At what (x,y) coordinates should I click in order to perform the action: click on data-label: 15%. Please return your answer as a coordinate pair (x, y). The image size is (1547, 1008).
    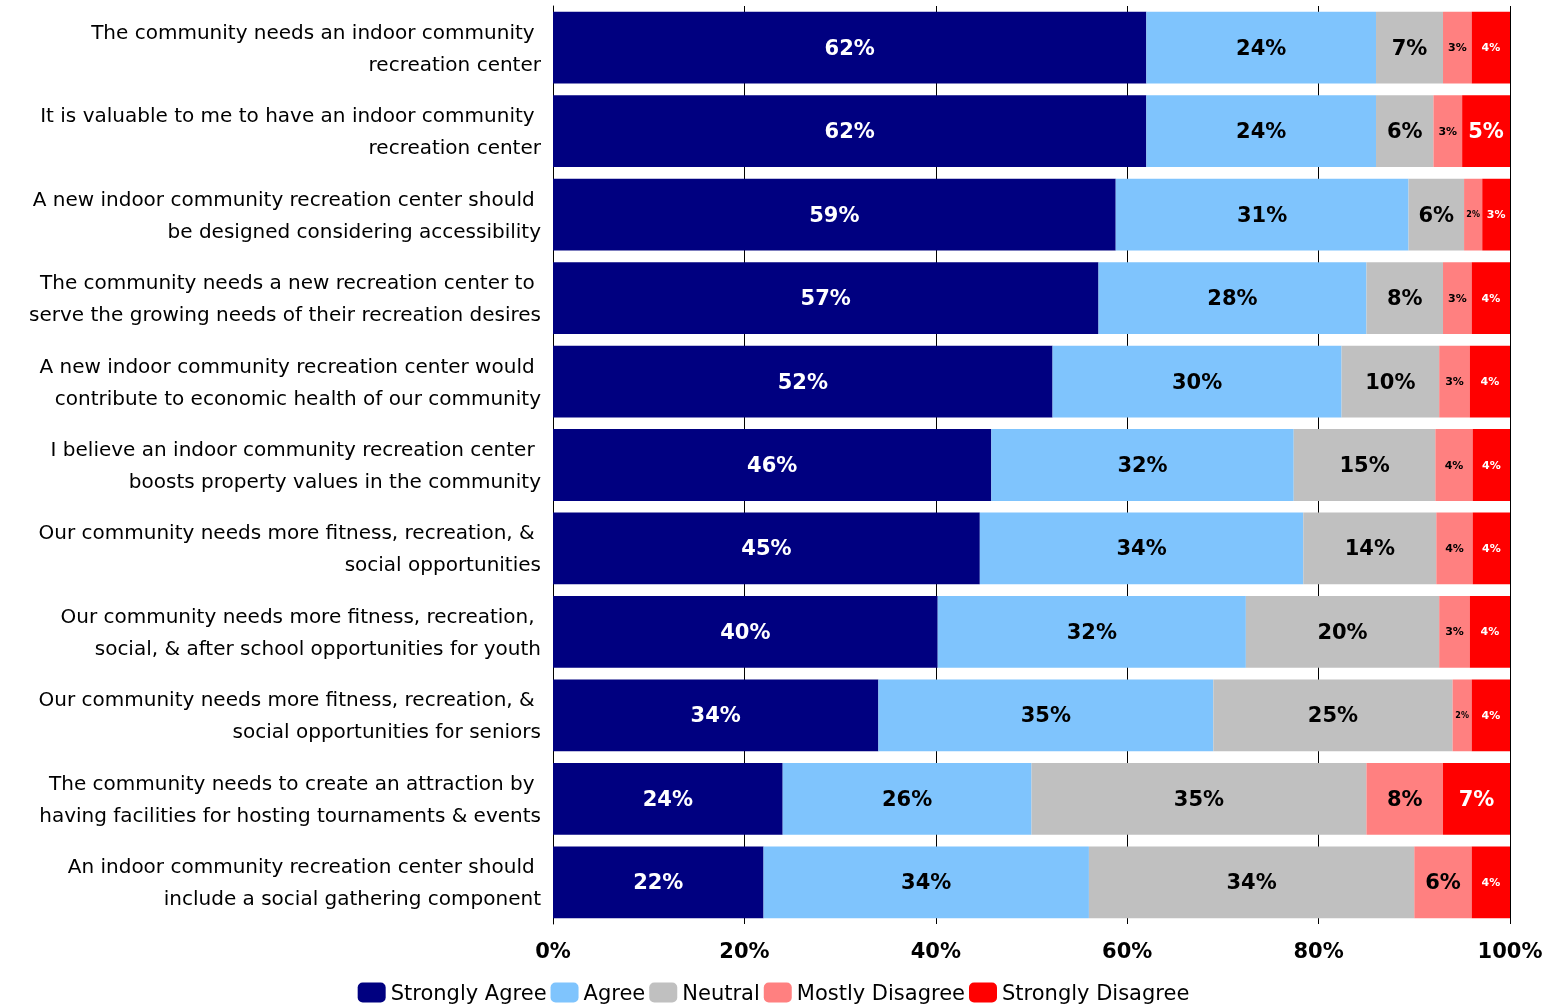
    Looking at the image, I should click on (1364, 465).